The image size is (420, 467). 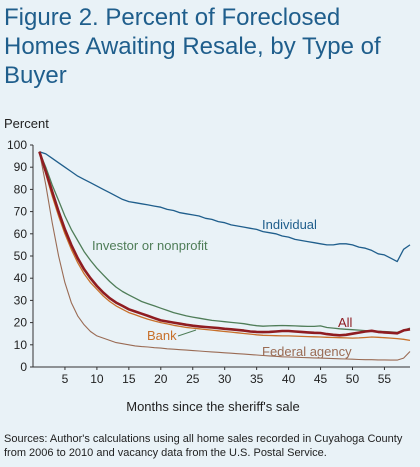 What do you see at coordinates (353, 379) in the screenshot?
I see `x-tick-label: 50` at bounding box center [353, 379].